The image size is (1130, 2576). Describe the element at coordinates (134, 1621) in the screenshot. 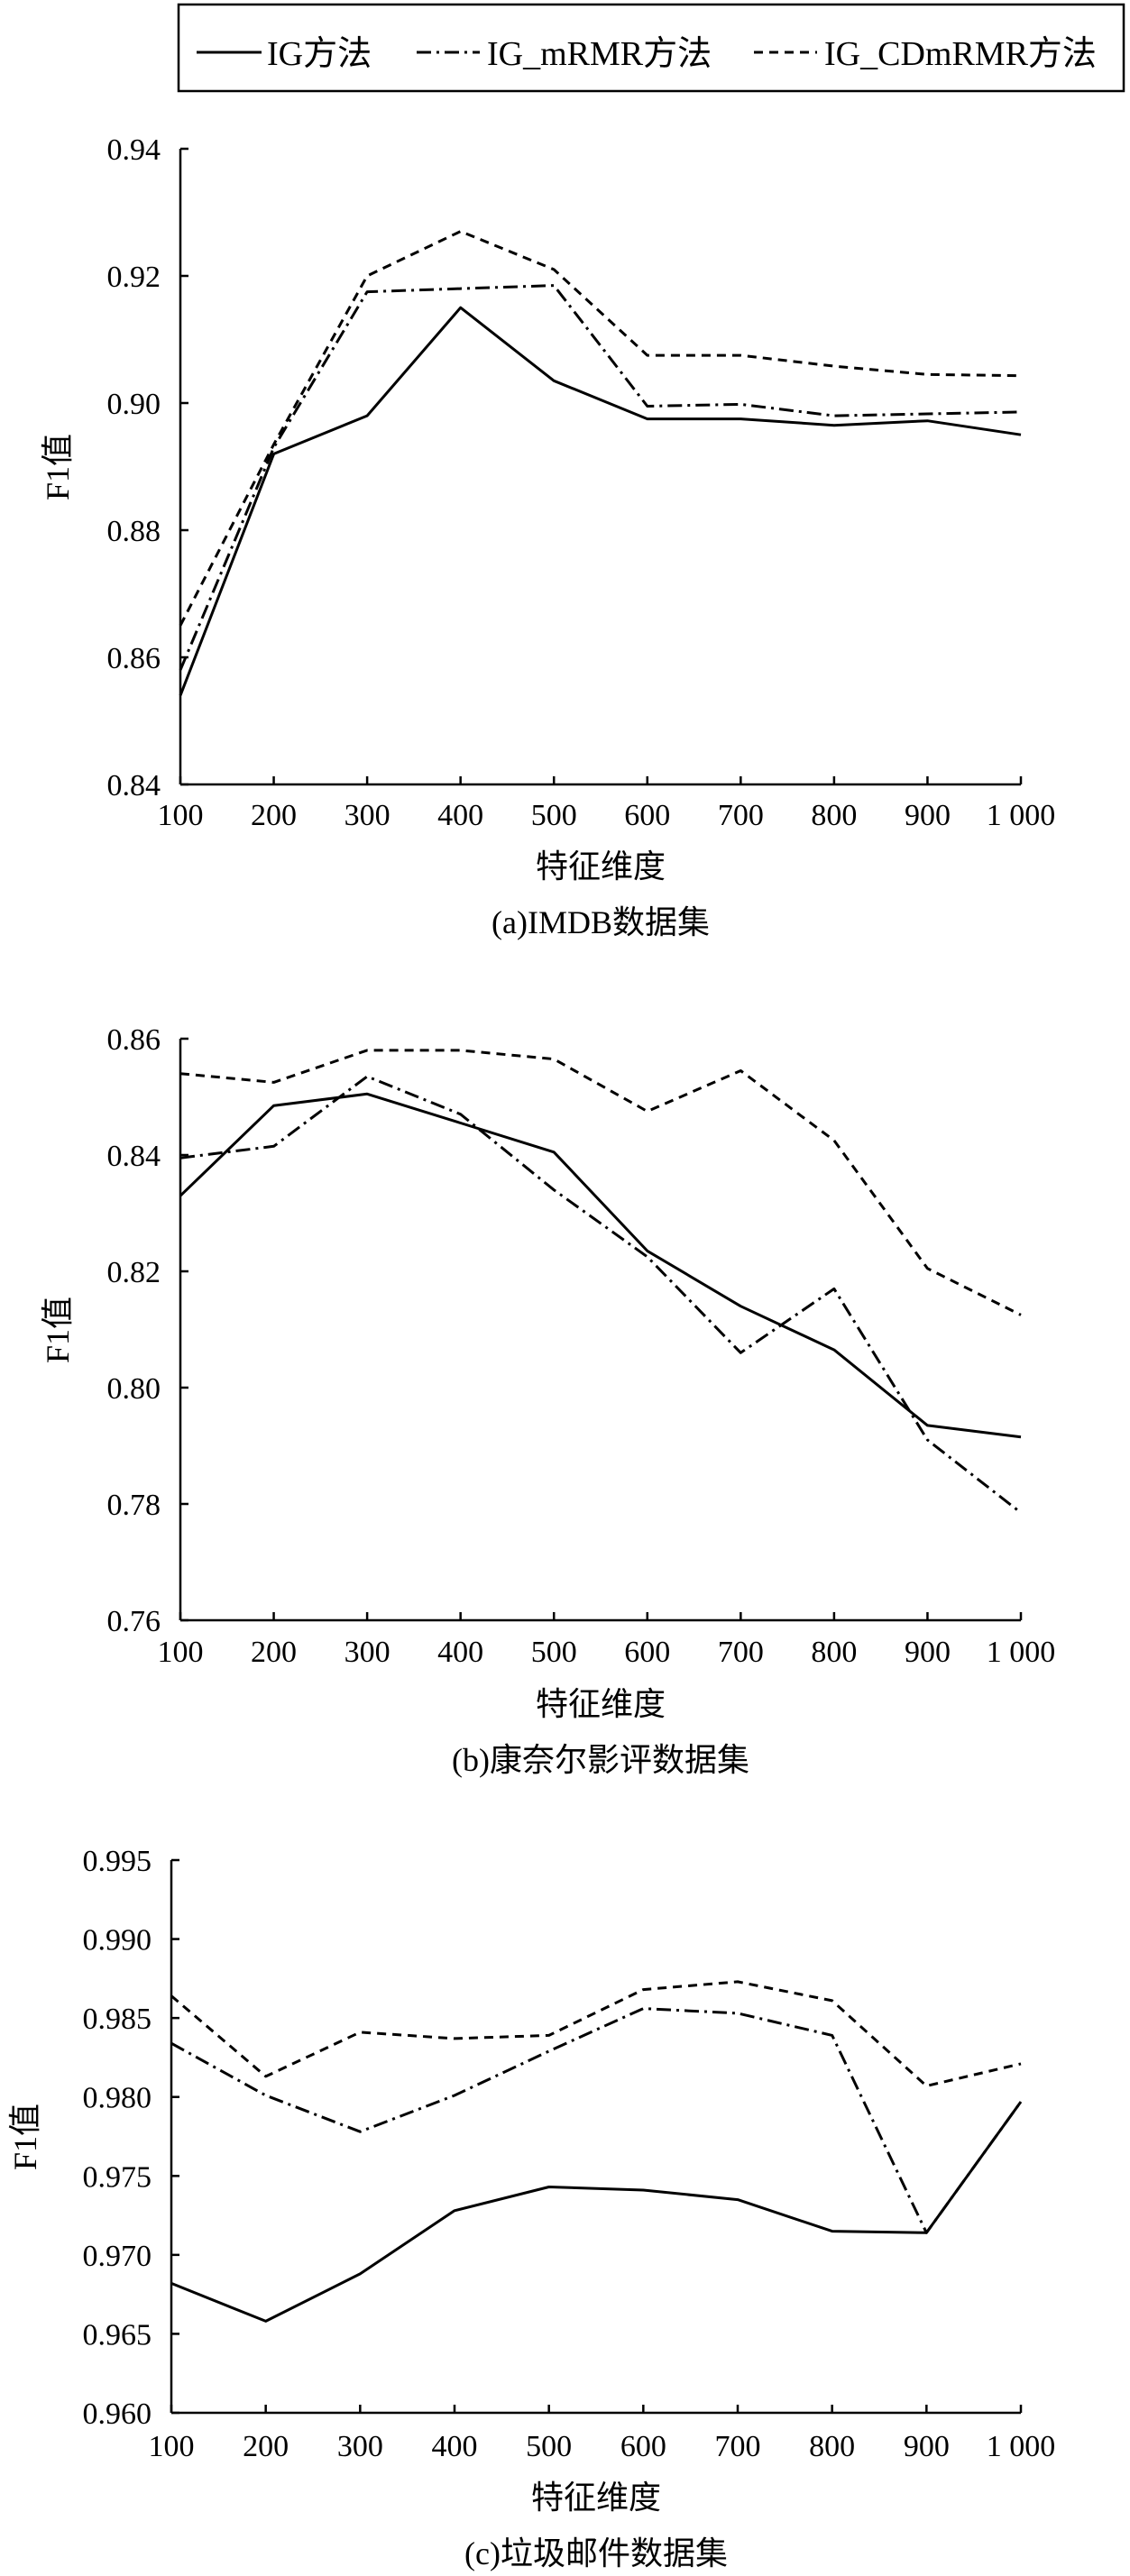

I see `chart-b-y-tick-label: 0.76` at that location.